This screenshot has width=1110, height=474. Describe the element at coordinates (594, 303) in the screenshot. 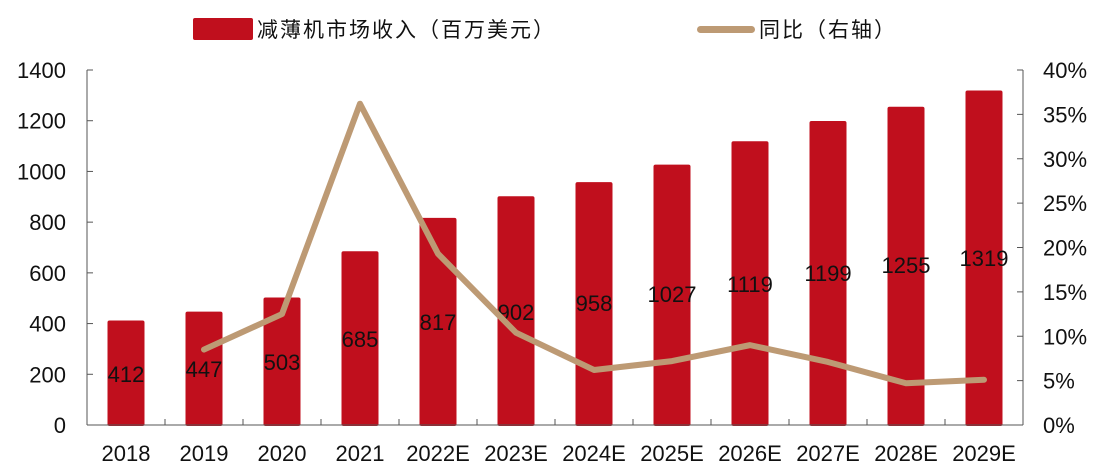

I see `bar-data-label: 958` at that location.